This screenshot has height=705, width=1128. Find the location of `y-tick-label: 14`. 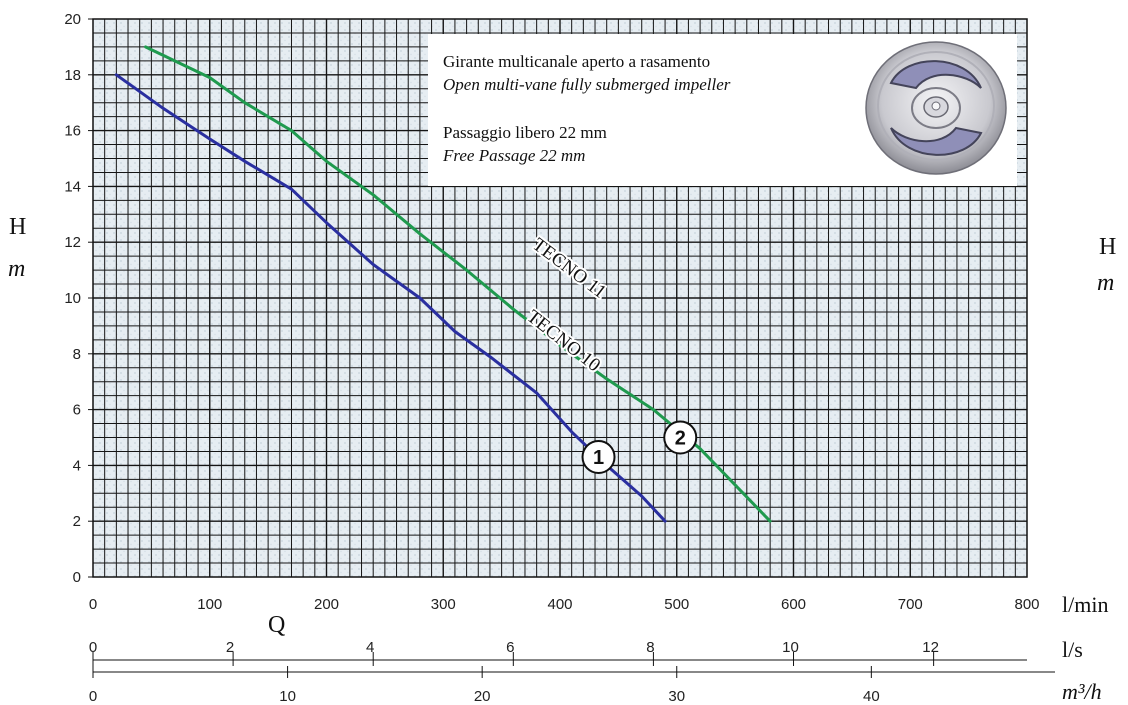

y-tick-label: 14 is located at coordinates (72, 186).